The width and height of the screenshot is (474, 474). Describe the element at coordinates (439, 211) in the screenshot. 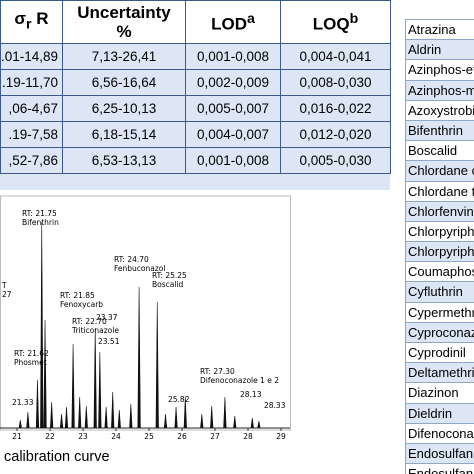

I see `compound-name: Chlorfenvinphos` at that location.